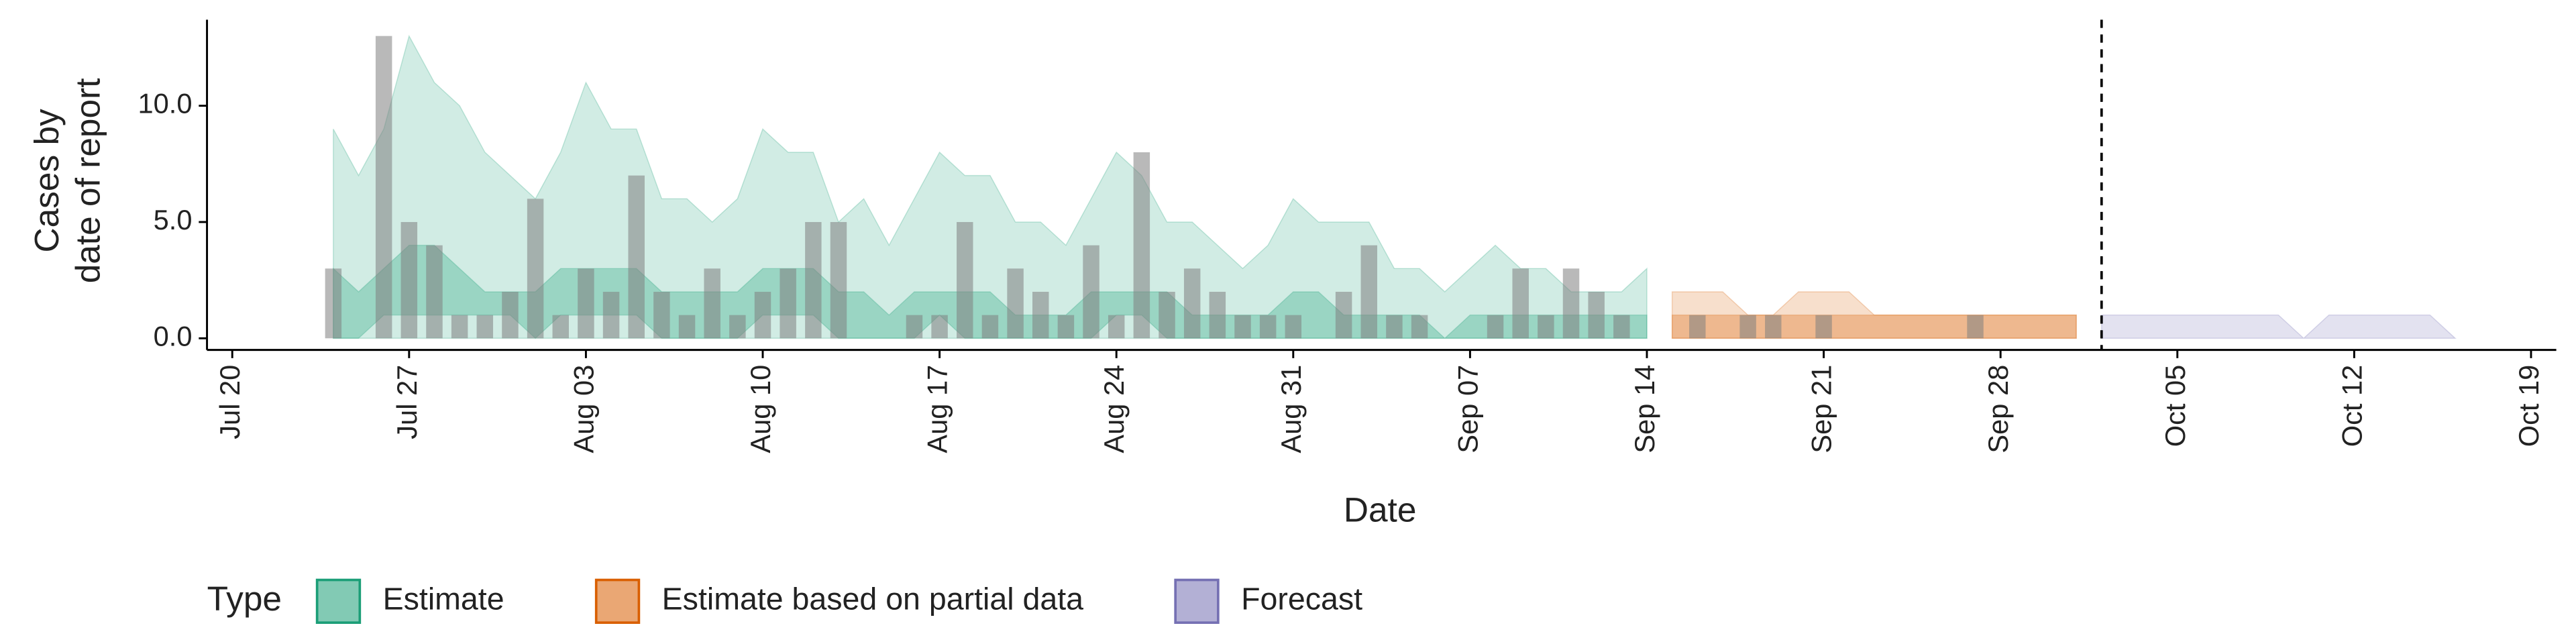 This screenshot has height=644, width=2576. I want to click on legend-label: Estimate, so click(443, 599).